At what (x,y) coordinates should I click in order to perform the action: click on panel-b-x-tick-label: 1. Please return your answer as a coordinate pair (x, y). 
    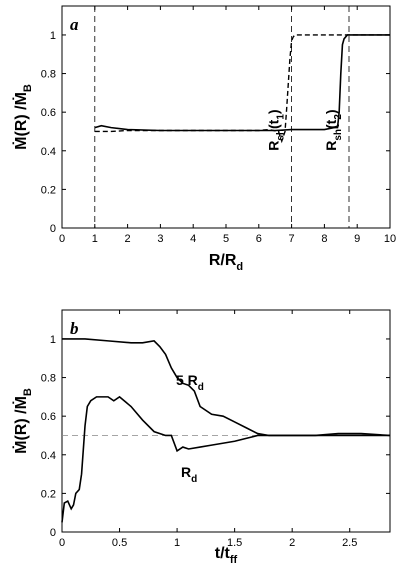
    Looking at the image, I should click on (177, 543).